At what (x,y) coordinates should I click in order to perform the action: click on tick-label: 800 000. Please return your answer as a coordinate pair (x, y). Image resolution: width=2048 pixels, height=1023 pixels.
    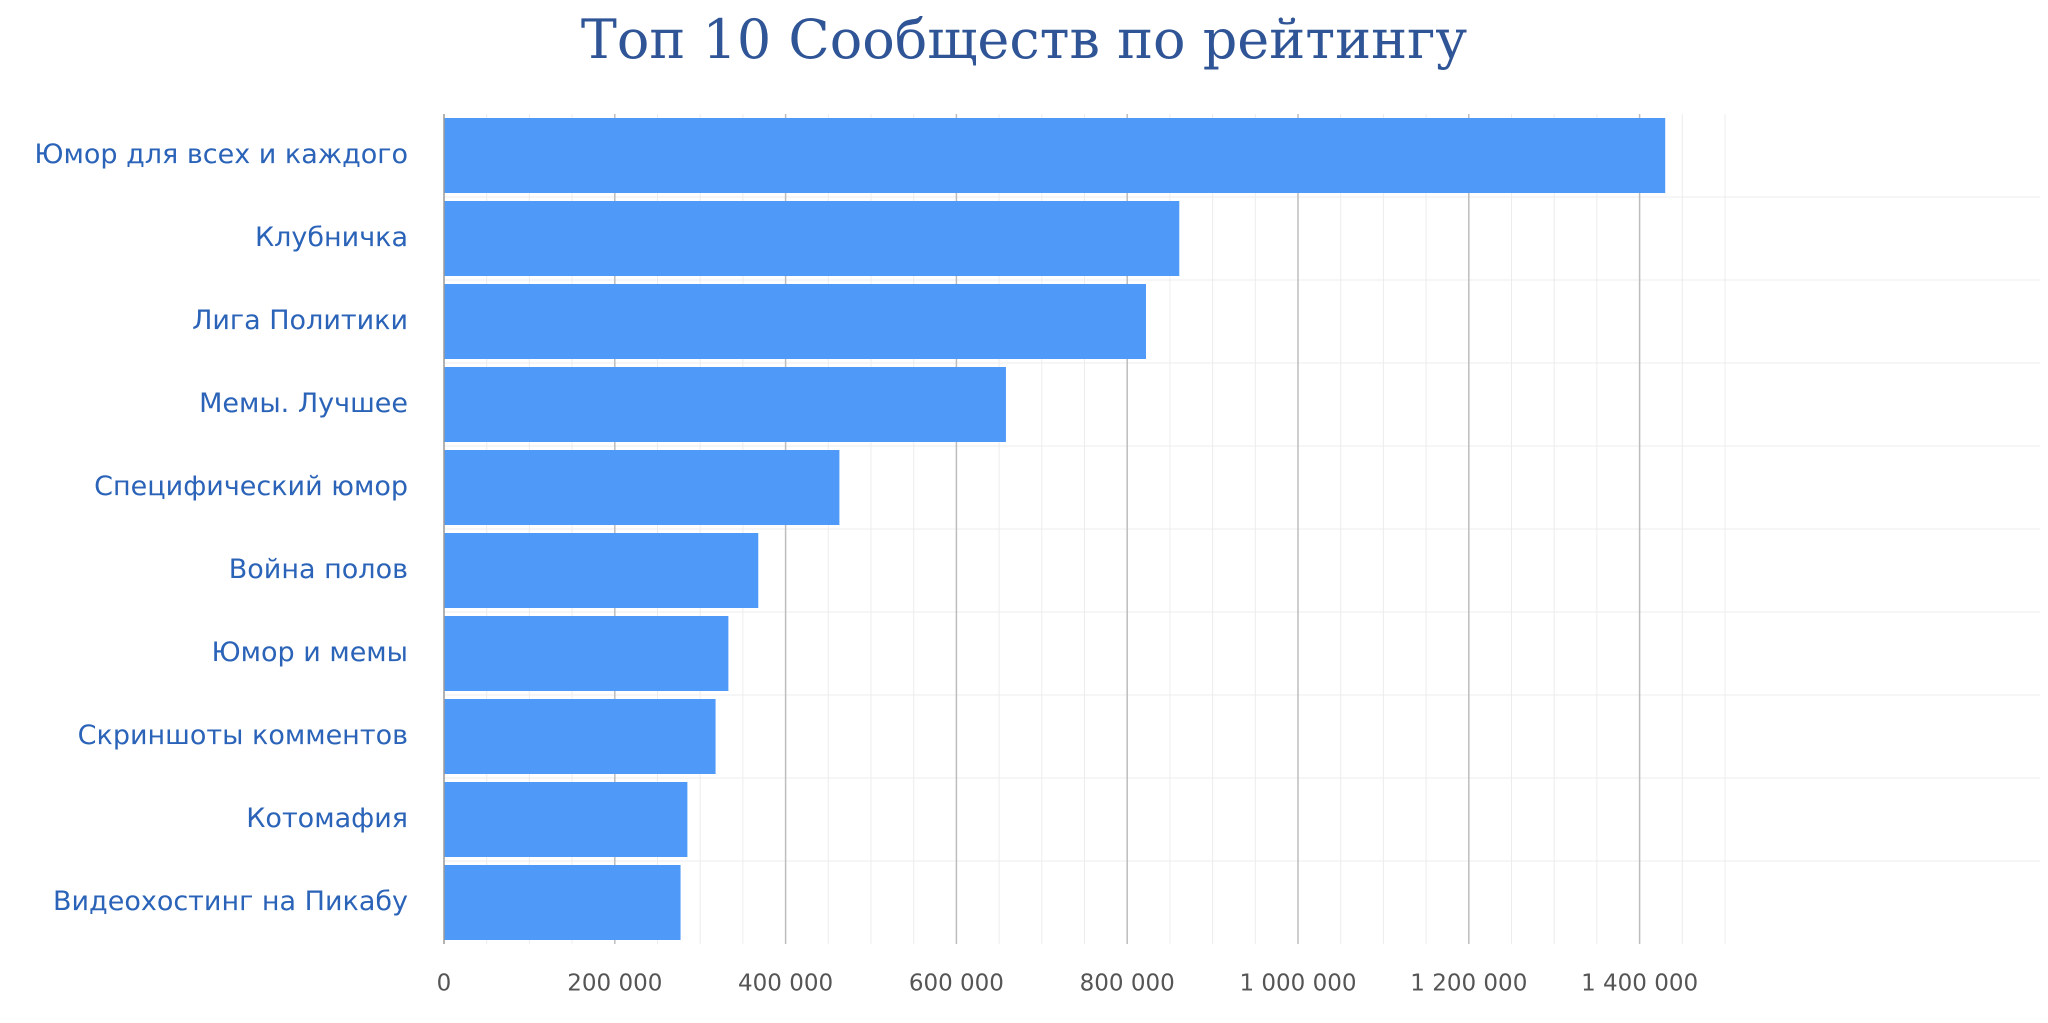
    Looking at the image, I should click on (1127, 984).